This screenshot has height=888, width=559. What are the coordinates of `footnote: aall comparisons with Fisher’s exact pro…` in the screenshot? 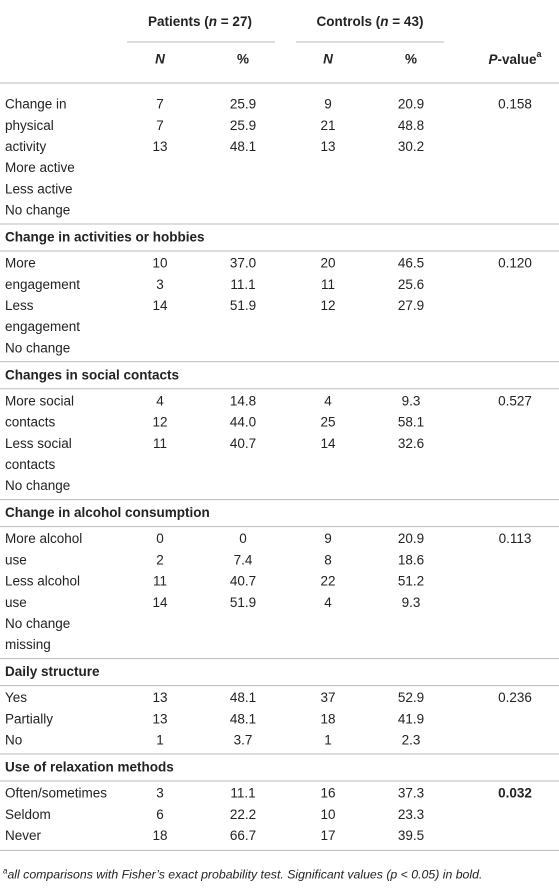 It's located at (242, 874).